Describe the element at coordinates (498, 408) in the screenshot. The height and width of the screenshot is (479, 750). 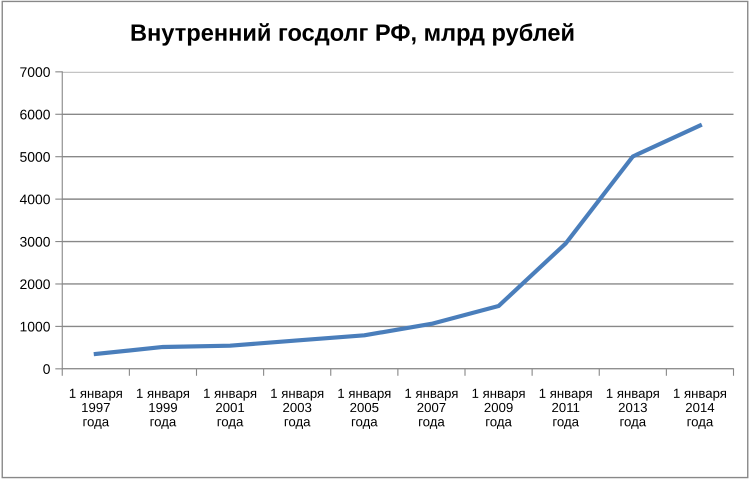
I see `x-tick-label: 1 января 2009 года` at that location.